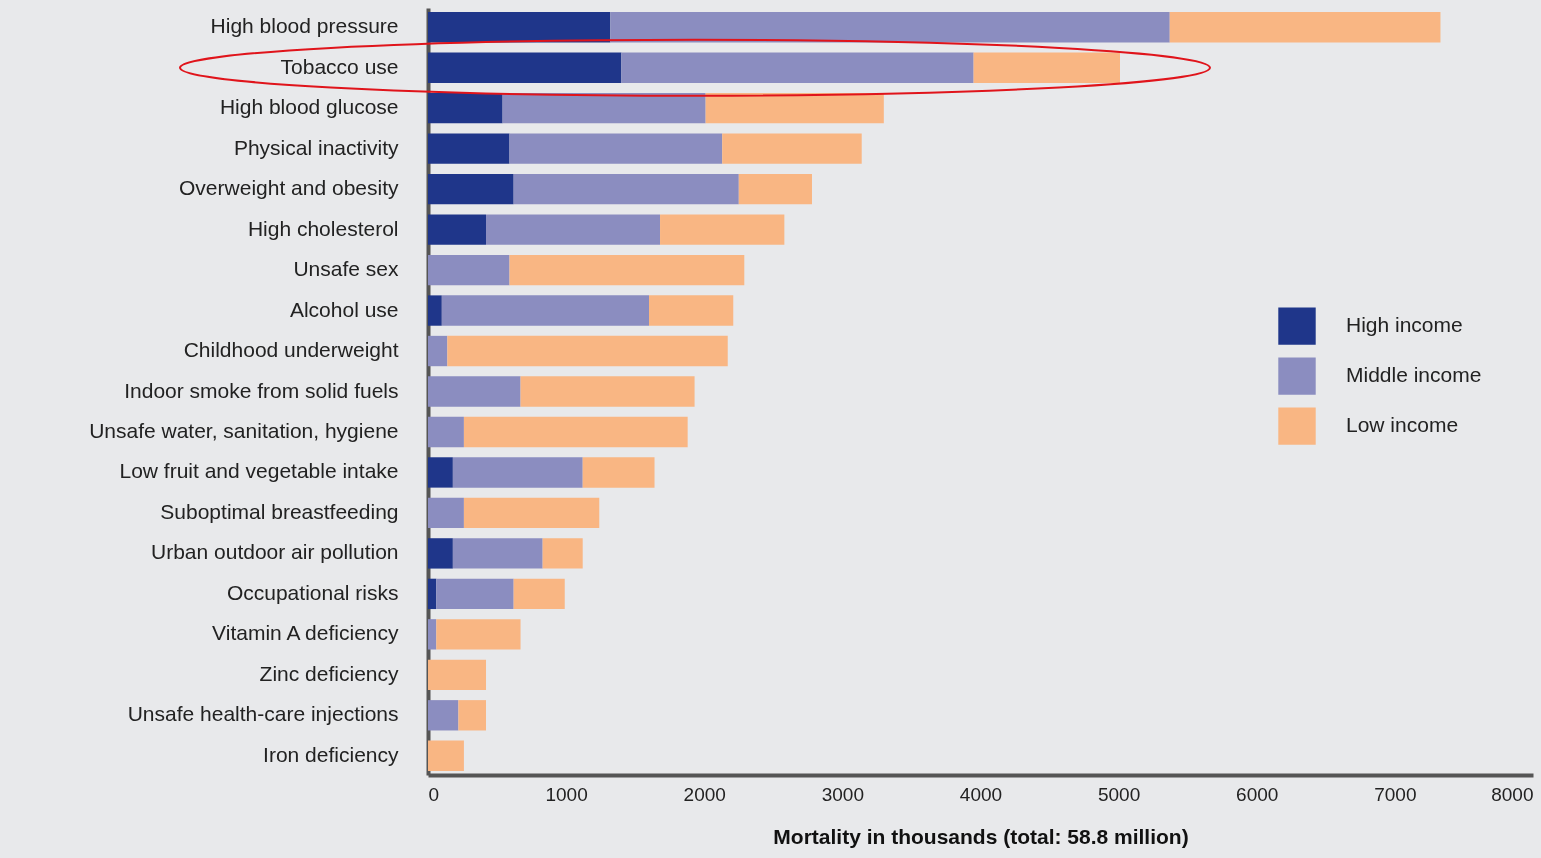  What do you see at coordinates (244, 430) in the screenshot?
I see `y-tick-label: Unsafe water, sanitation, hygiene` at bounding box center [244, 430].